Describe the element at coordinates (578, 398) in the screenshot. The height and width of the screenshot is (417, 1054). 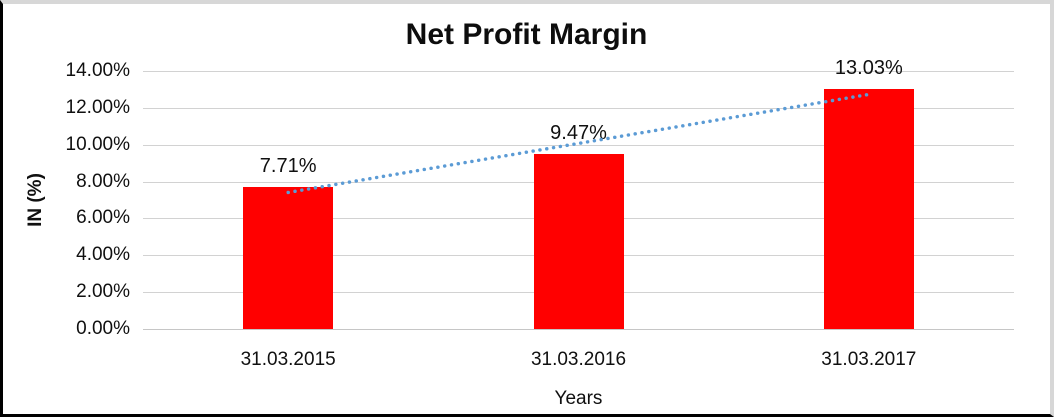
I see `x-axis-title: Years` at that location.